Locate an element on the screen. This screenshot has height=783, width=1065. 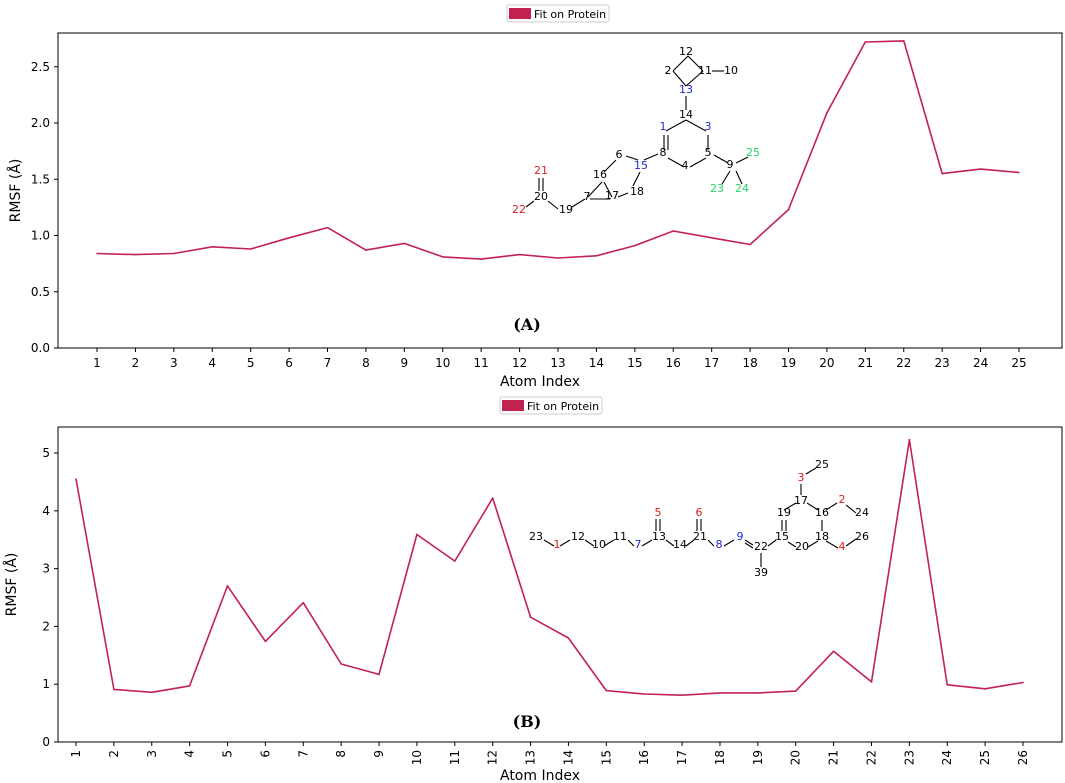
x-tick-label: 10 is located at coordinates (442, 363).